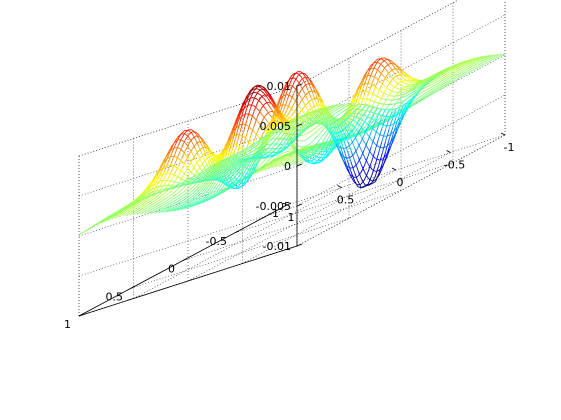  I want to click on x-tick-label: -0.5, so click(454, 165).